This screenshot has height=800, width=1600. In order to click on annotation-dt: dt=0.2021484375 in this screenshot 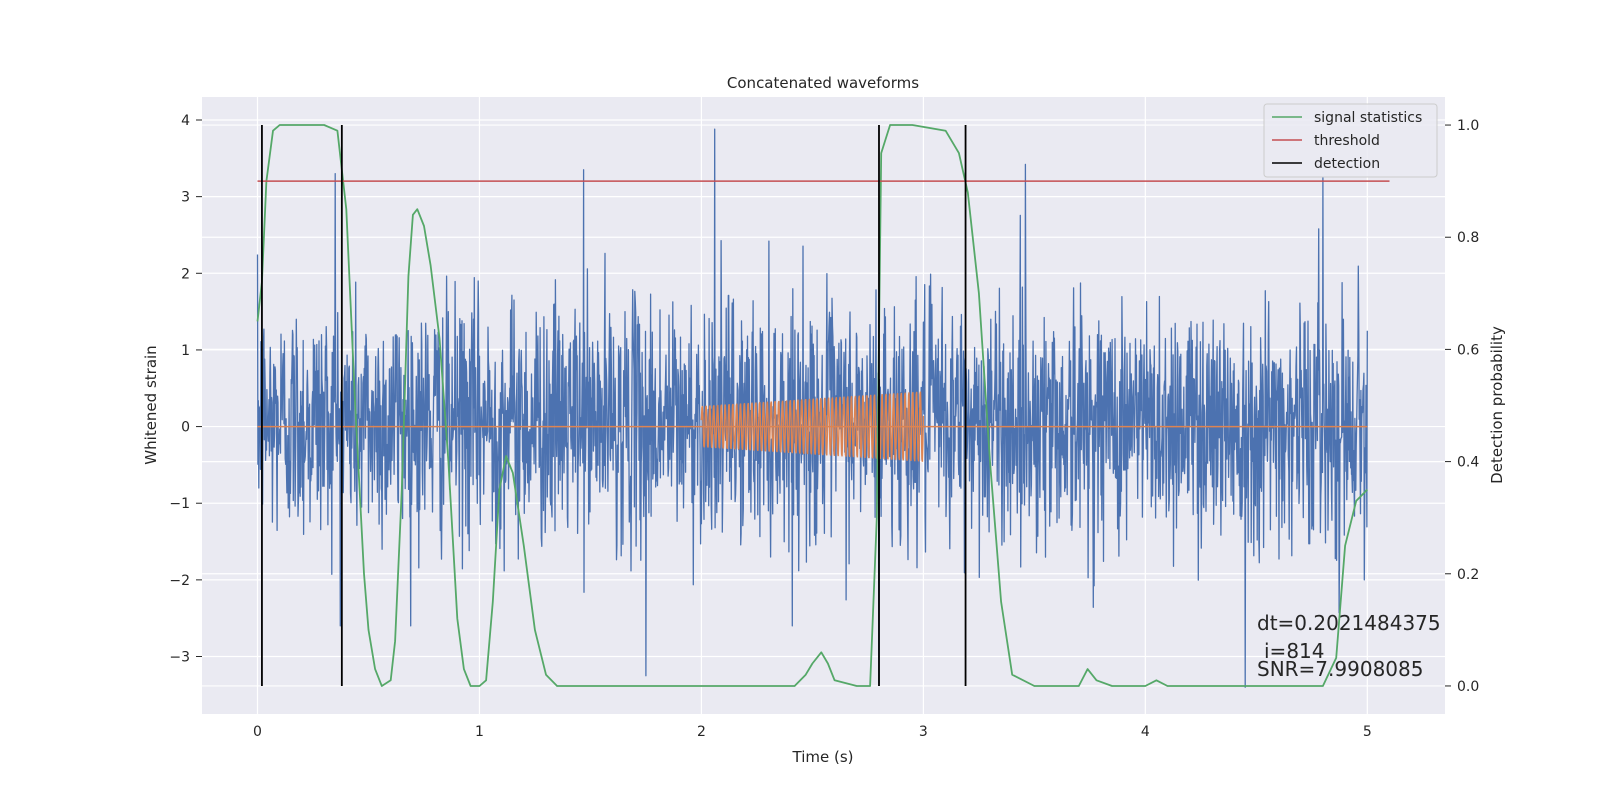, I will do `click(1349, 623)`.